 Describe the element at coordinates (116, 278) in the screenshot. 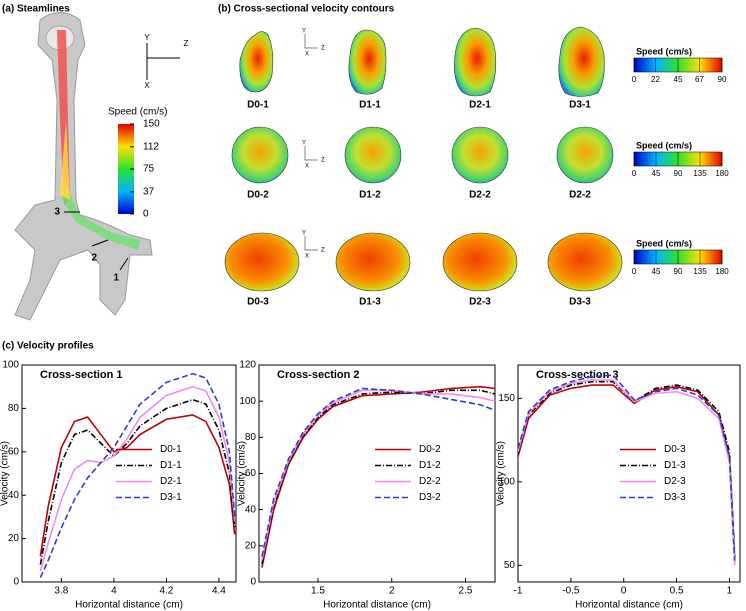

I see `section-label: 1` at that location.